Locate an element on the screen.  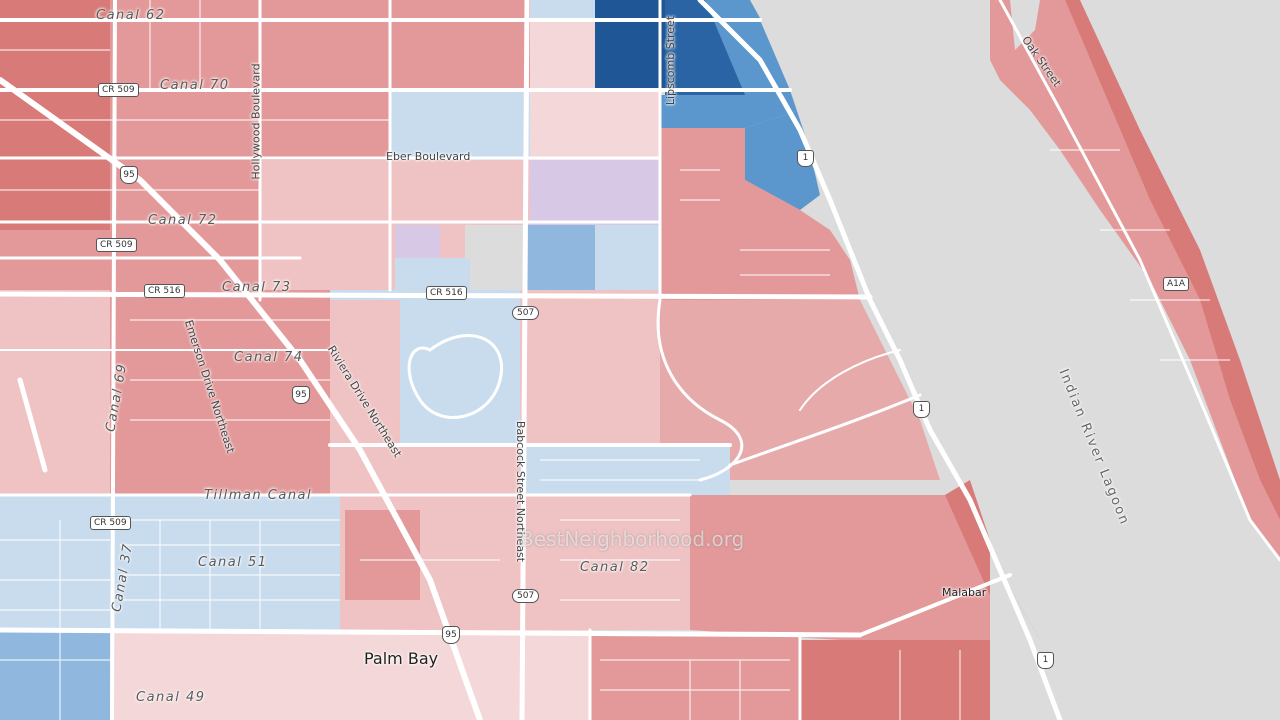
label-canal-51: Canal 51 is located at coordinates (233, 562).